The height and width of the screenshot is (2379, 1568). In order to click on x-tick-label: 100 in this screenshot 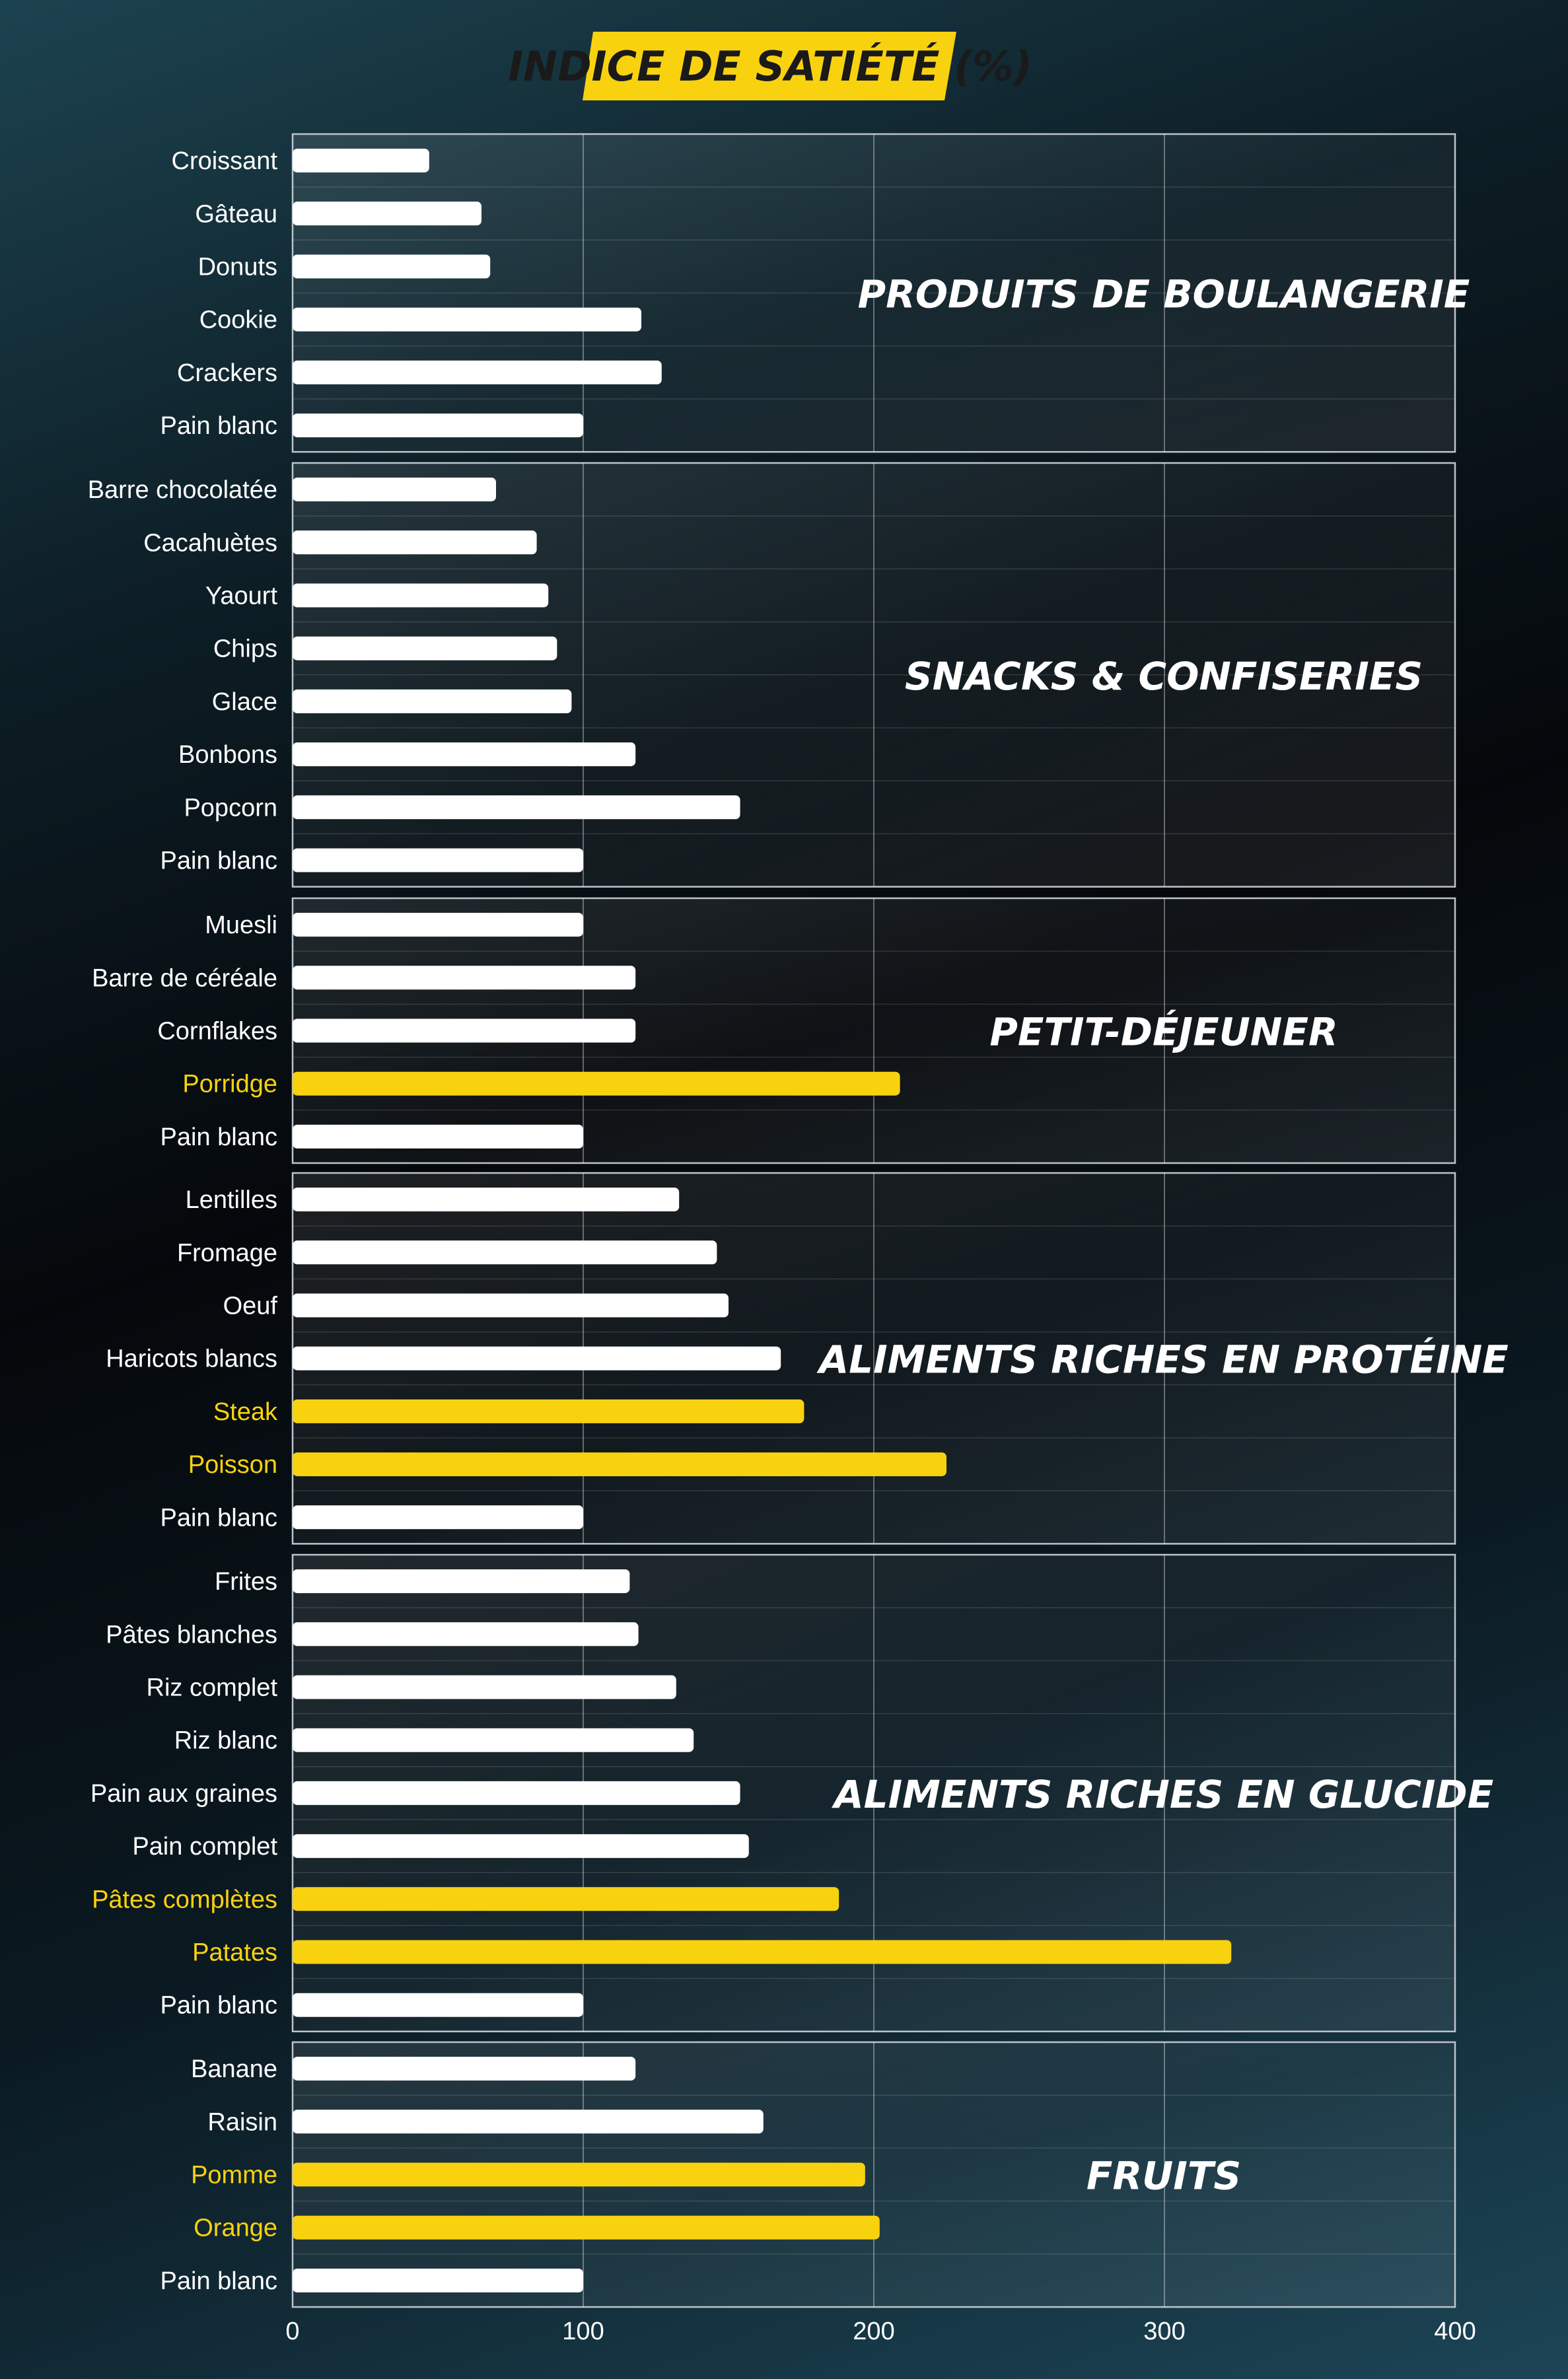, I will do `click(583, 2331)`.